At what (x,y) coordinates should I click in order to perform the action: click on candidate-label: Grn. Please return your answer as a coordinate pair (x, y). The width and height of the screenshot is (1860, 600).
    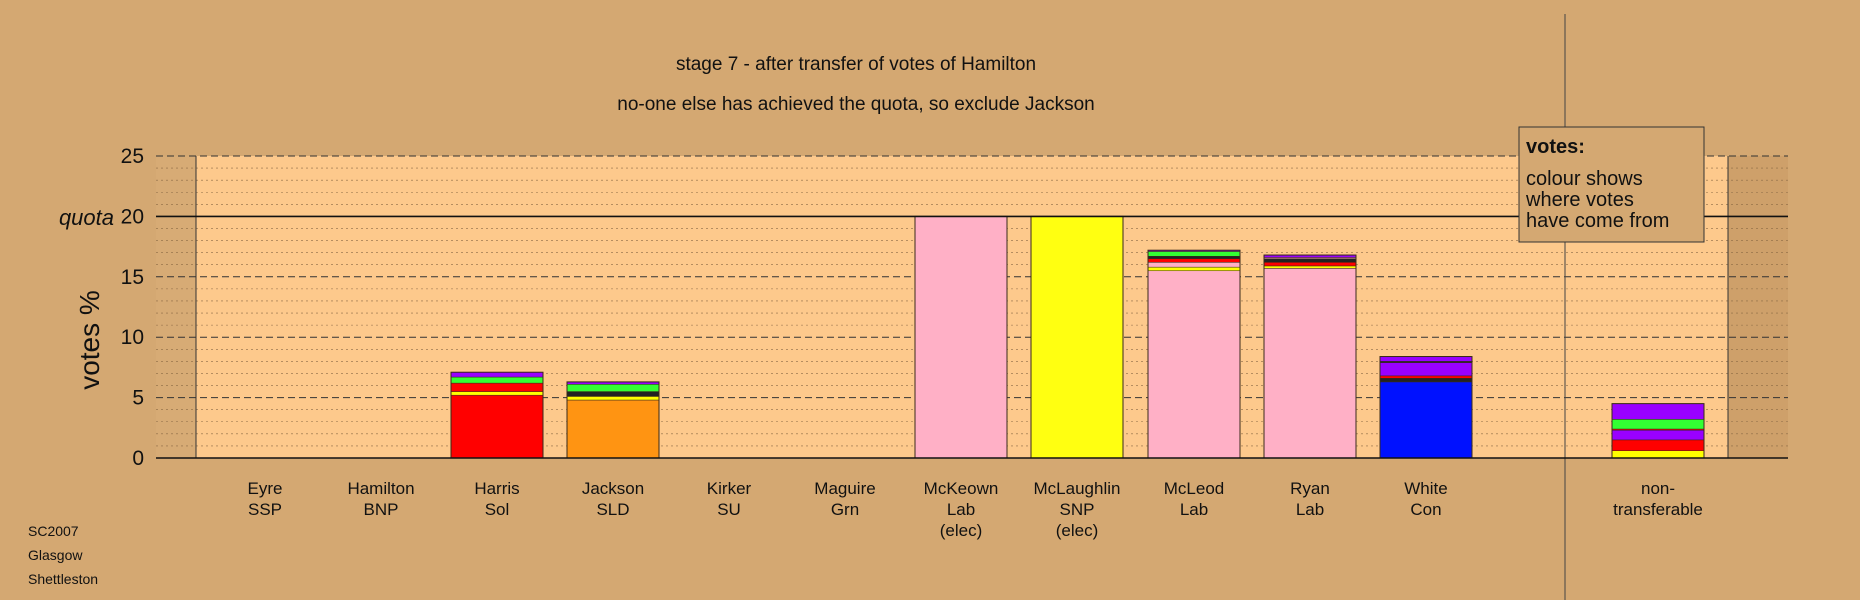
    Looking at the image, I should click on (845, 509).